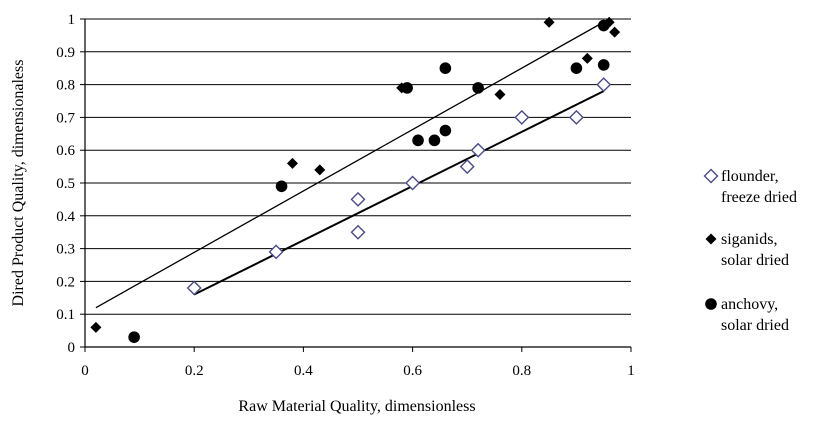  I want to click on y-tick-label: 0, so click(72, 348).